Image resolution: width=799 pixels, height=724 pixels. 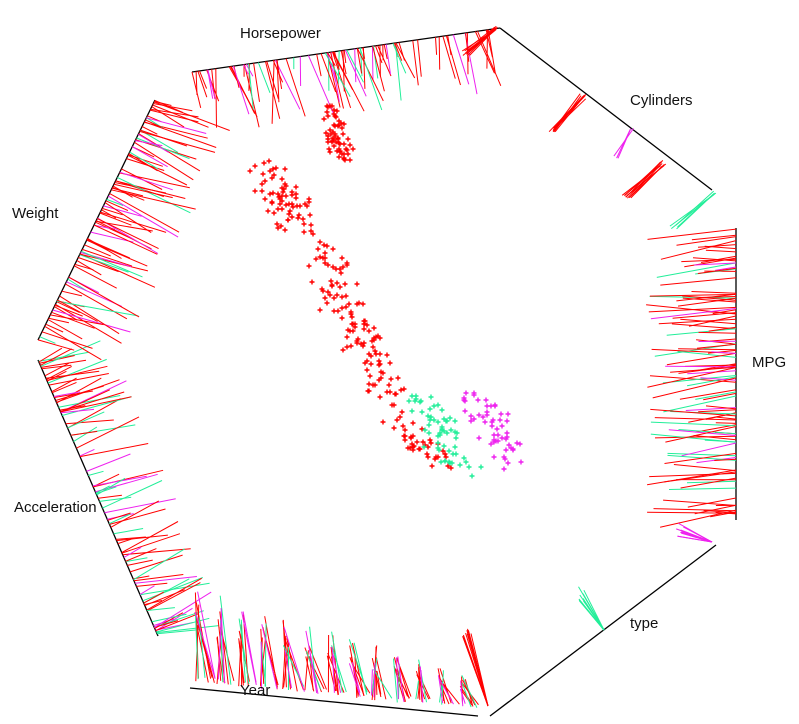 I want to click on glyph-type, so click(x=592, y=615).